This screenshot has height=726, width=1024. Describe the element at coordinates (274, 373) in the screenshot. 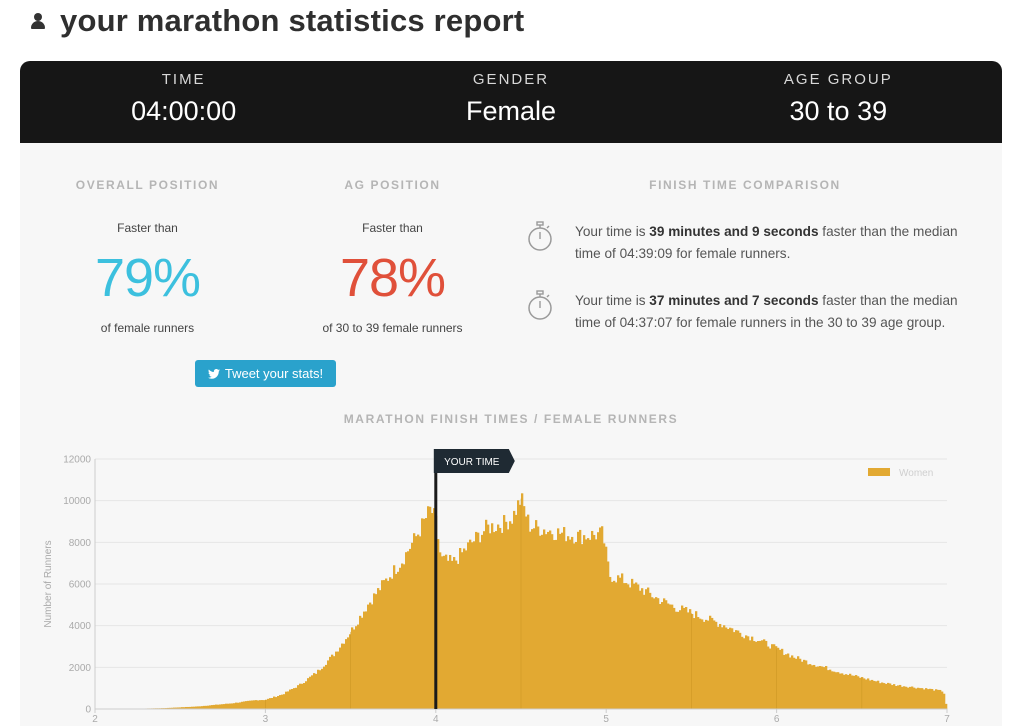

I see `tweet-label: Tweet your stats!` at that location.